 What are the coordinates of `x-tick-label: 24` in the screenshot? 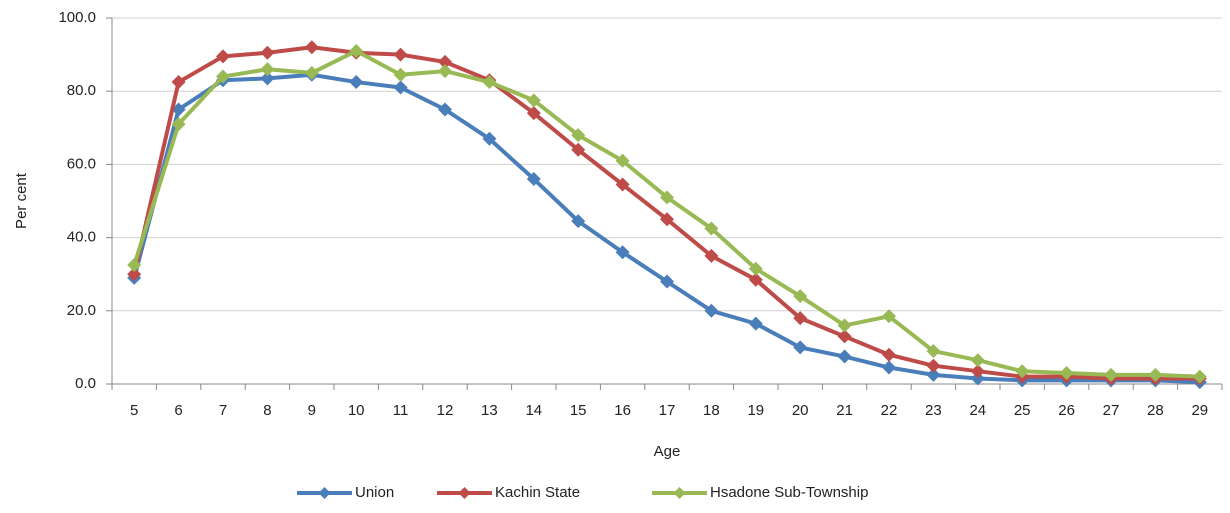 It's located at (977, 410).